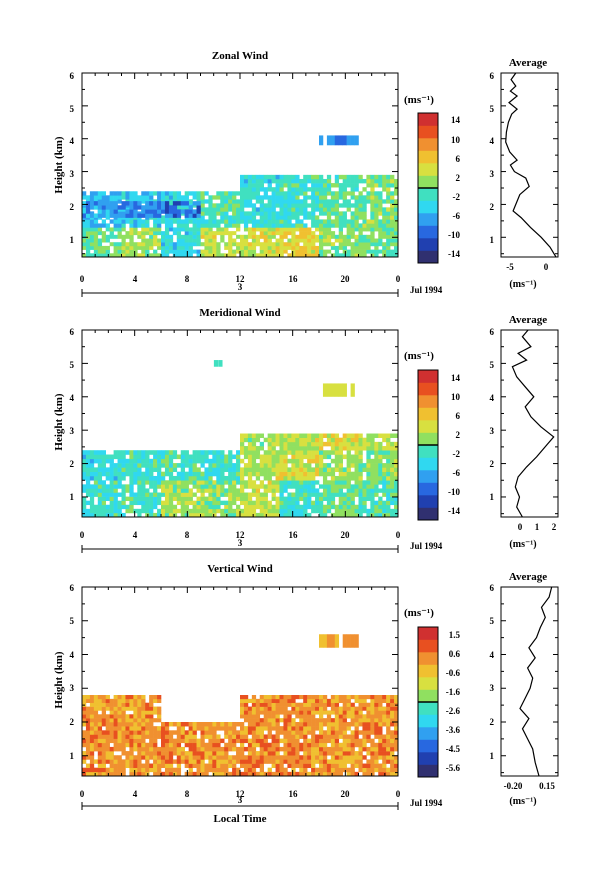 Image resolution: width=615 pixels, height=873 pixels. I want to click on profile-frame, so click(529, 423).